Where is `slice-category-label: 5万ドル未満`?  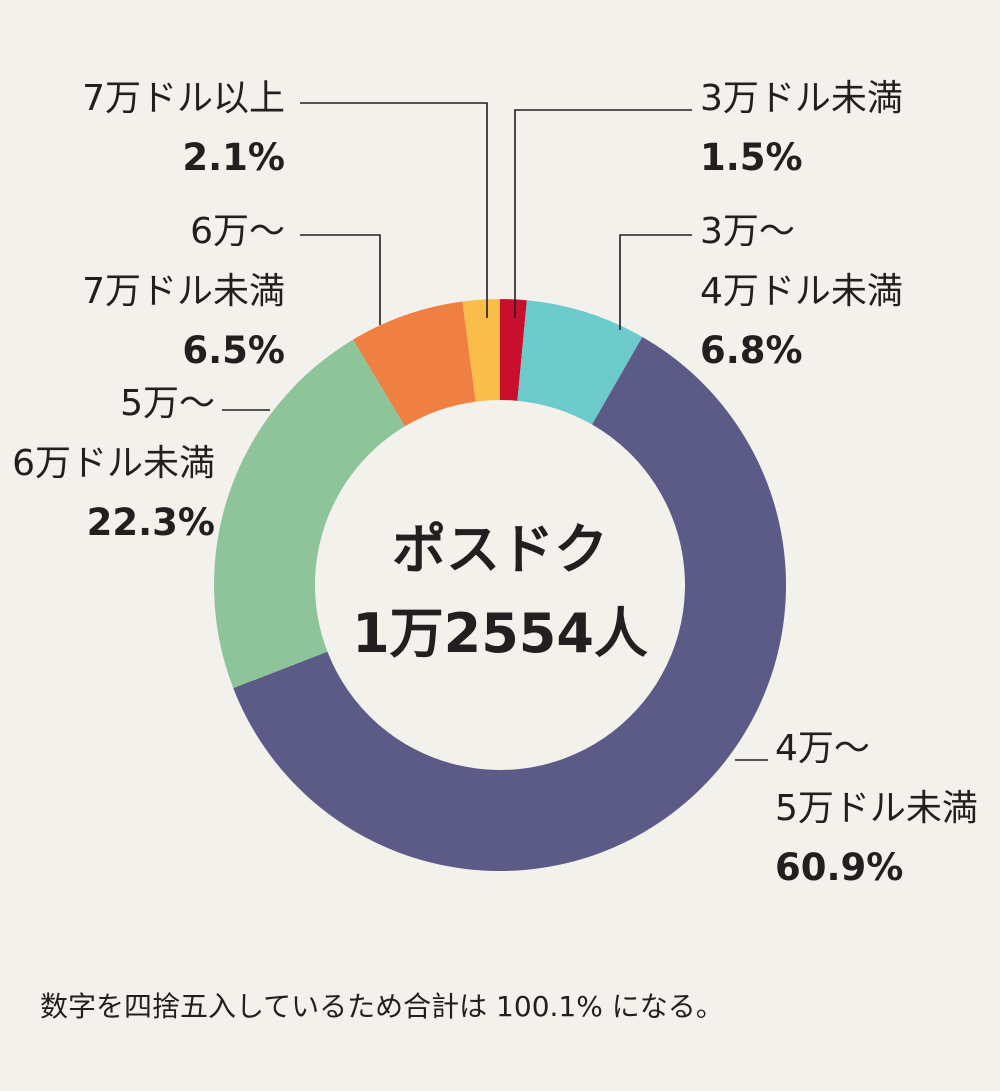 slice-category-label: 5万ドル未満 is located at coordinates (876, 808).